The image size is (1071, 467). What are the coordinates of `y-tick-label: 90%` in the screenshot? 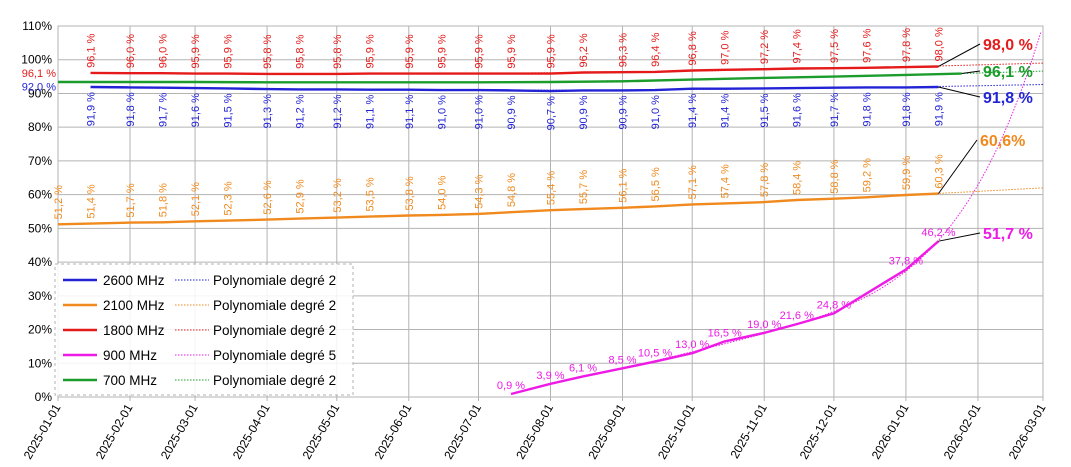 It's located at (40, 93).